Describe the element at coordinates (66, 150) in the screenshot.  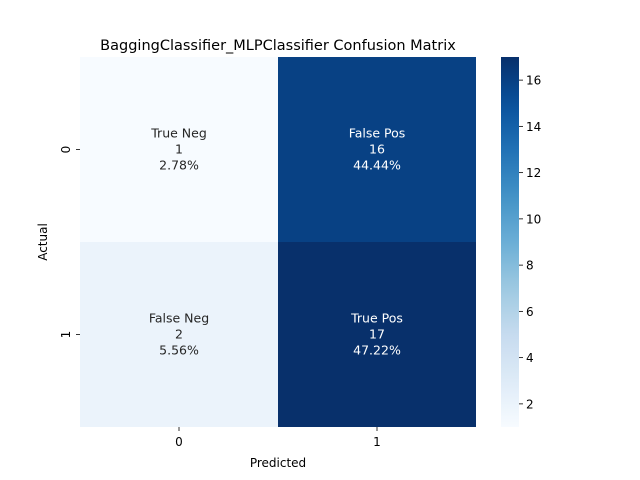
I see `y-tick-label: 0` at that location.